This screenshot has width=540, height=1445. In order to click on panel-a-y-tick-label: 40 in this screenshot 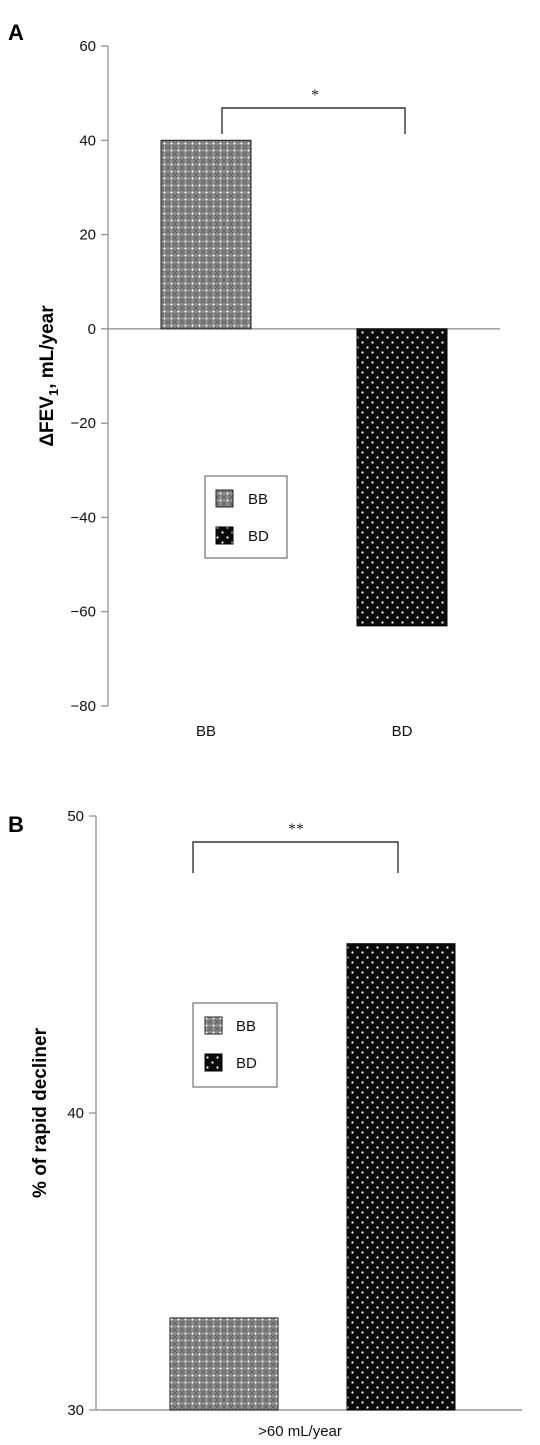, I will do `click(87, 140)`.